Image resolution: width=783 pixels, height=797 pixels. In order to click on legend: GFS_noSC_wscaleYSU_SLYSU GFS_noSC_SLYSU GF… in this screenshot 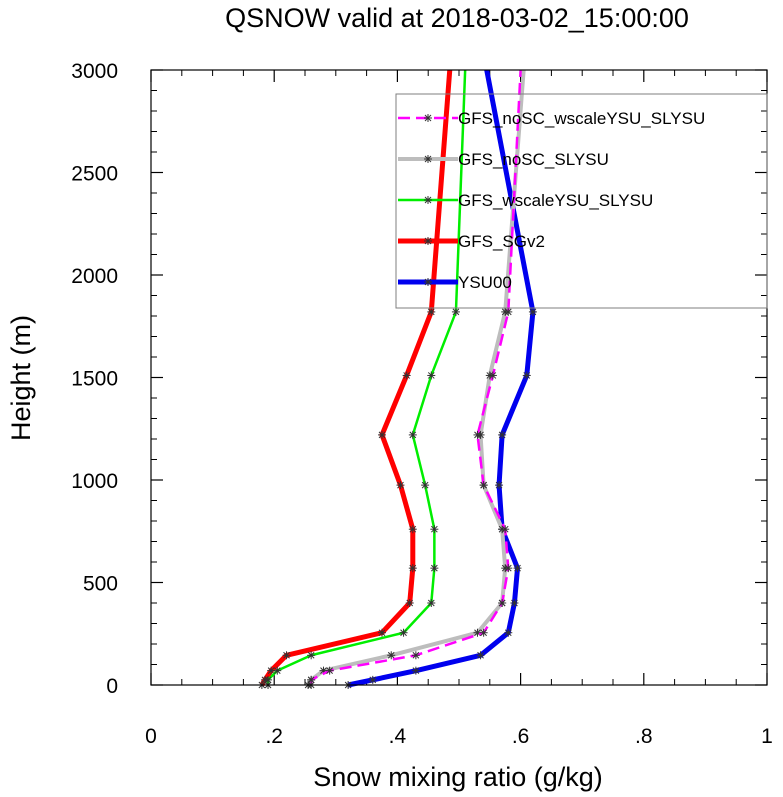, I will do `click(581, 201)`.